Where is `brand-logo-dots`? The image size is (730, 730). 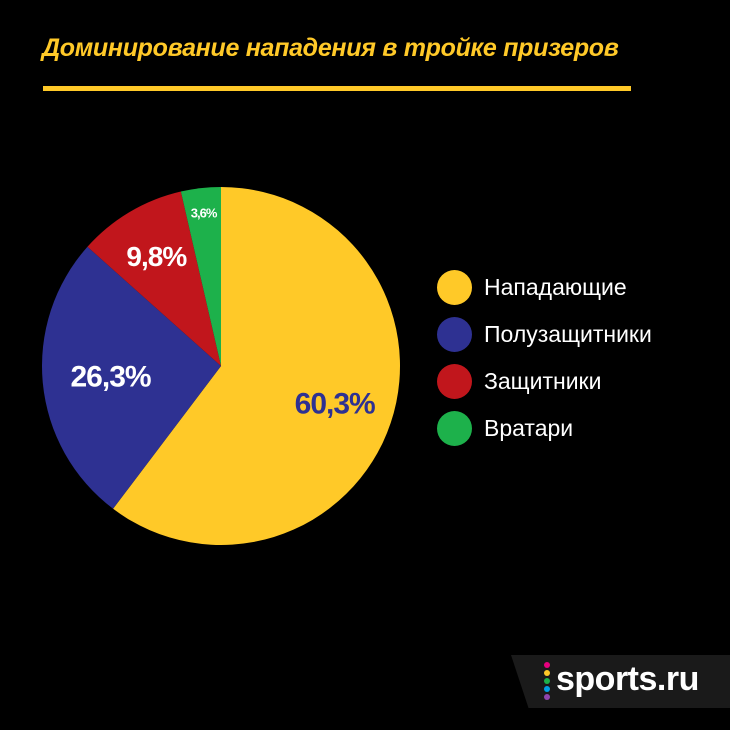
brand-logo-dots is located at coordinates (548, 682).